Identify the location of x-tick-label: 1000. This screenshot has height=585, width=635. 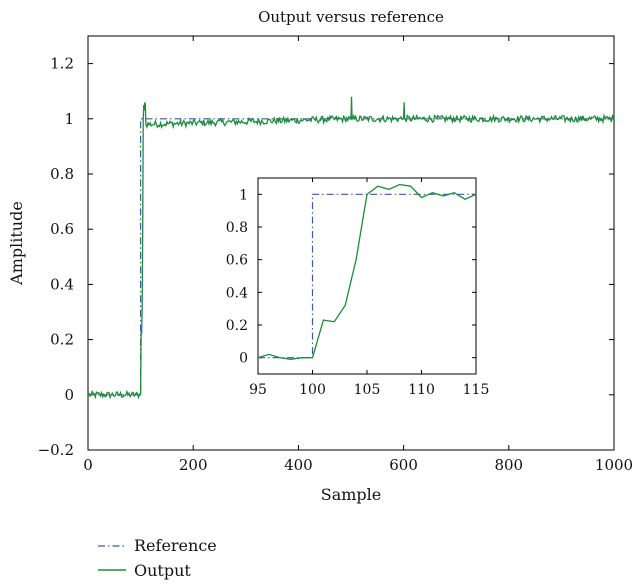
(614, 465).